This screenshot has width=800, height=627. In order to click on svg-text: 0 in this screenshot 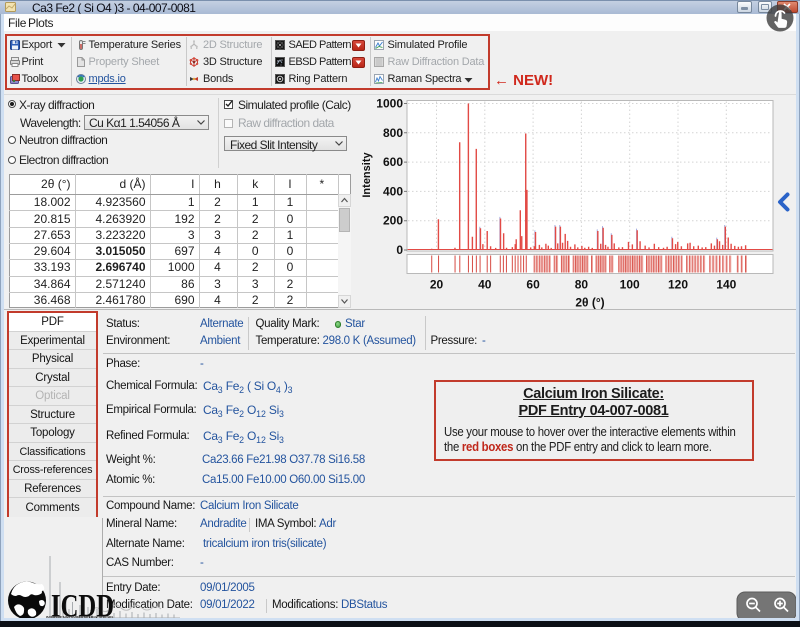, I will do `click(399, 250)`.